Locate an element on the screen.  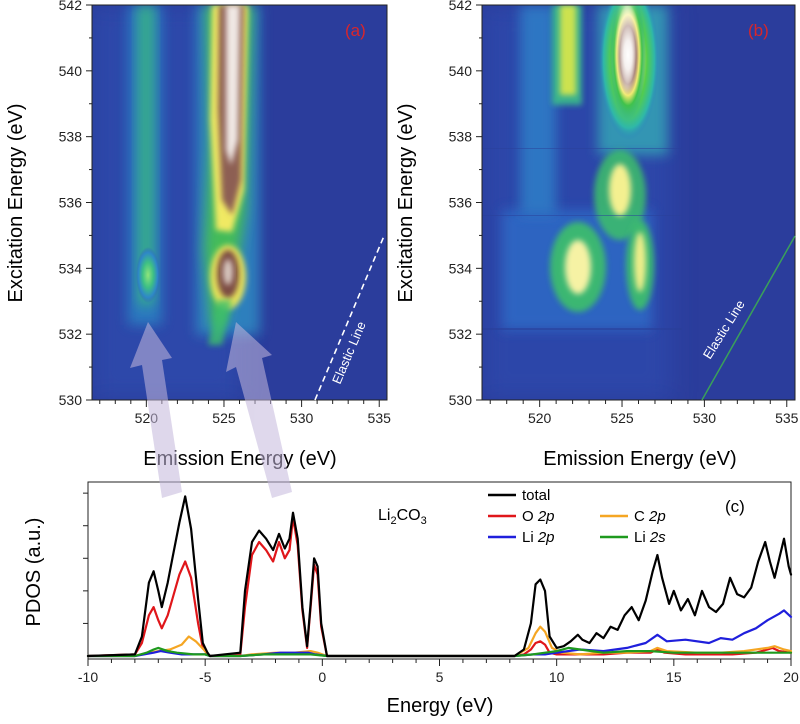
compound-sub2: 3 is located at coordinates (424, 521).